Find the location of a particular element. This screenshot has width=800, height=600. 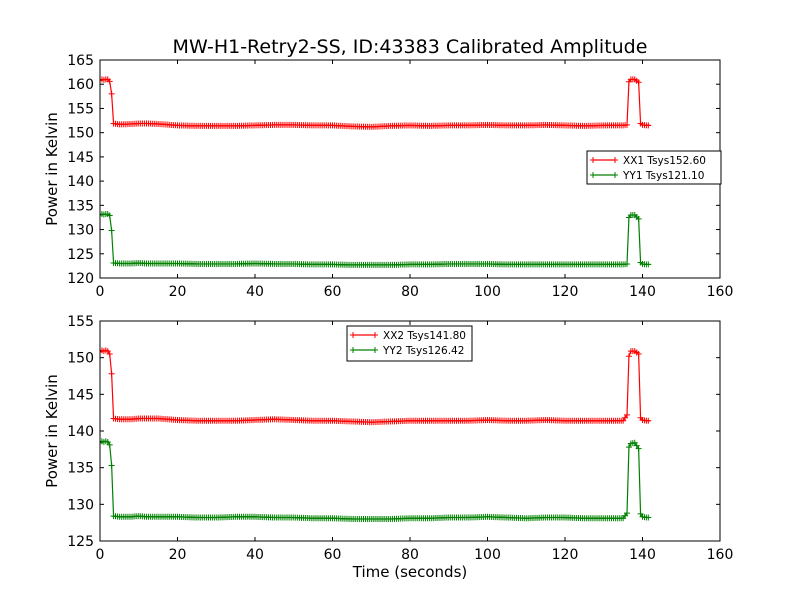

legend-item: XX2 Tsys141.80 is located at coordinates (408, 336).